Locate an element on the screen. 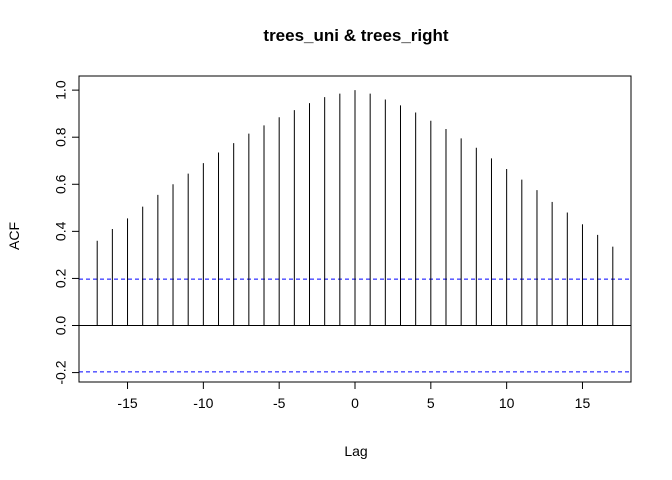 Image resolution: width=672 pixels, height=480 pixels. x-tick-label: -15 is located at coordinates (127, 403).